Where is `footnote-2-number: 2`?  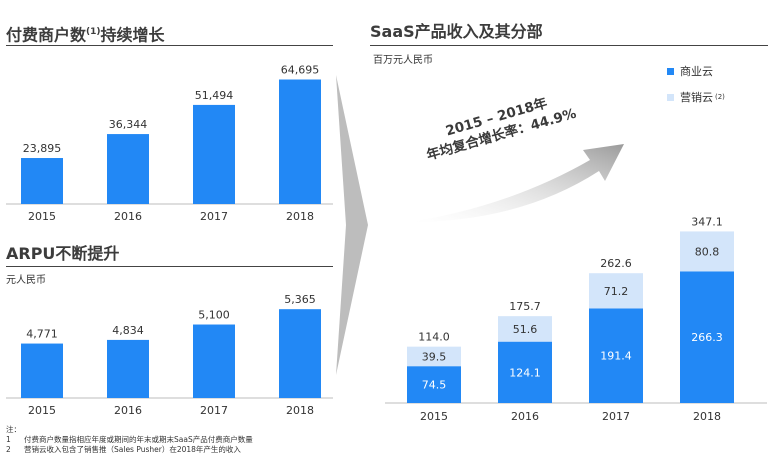 footnote-2-number: 2 is located at coordinates (8, 449).